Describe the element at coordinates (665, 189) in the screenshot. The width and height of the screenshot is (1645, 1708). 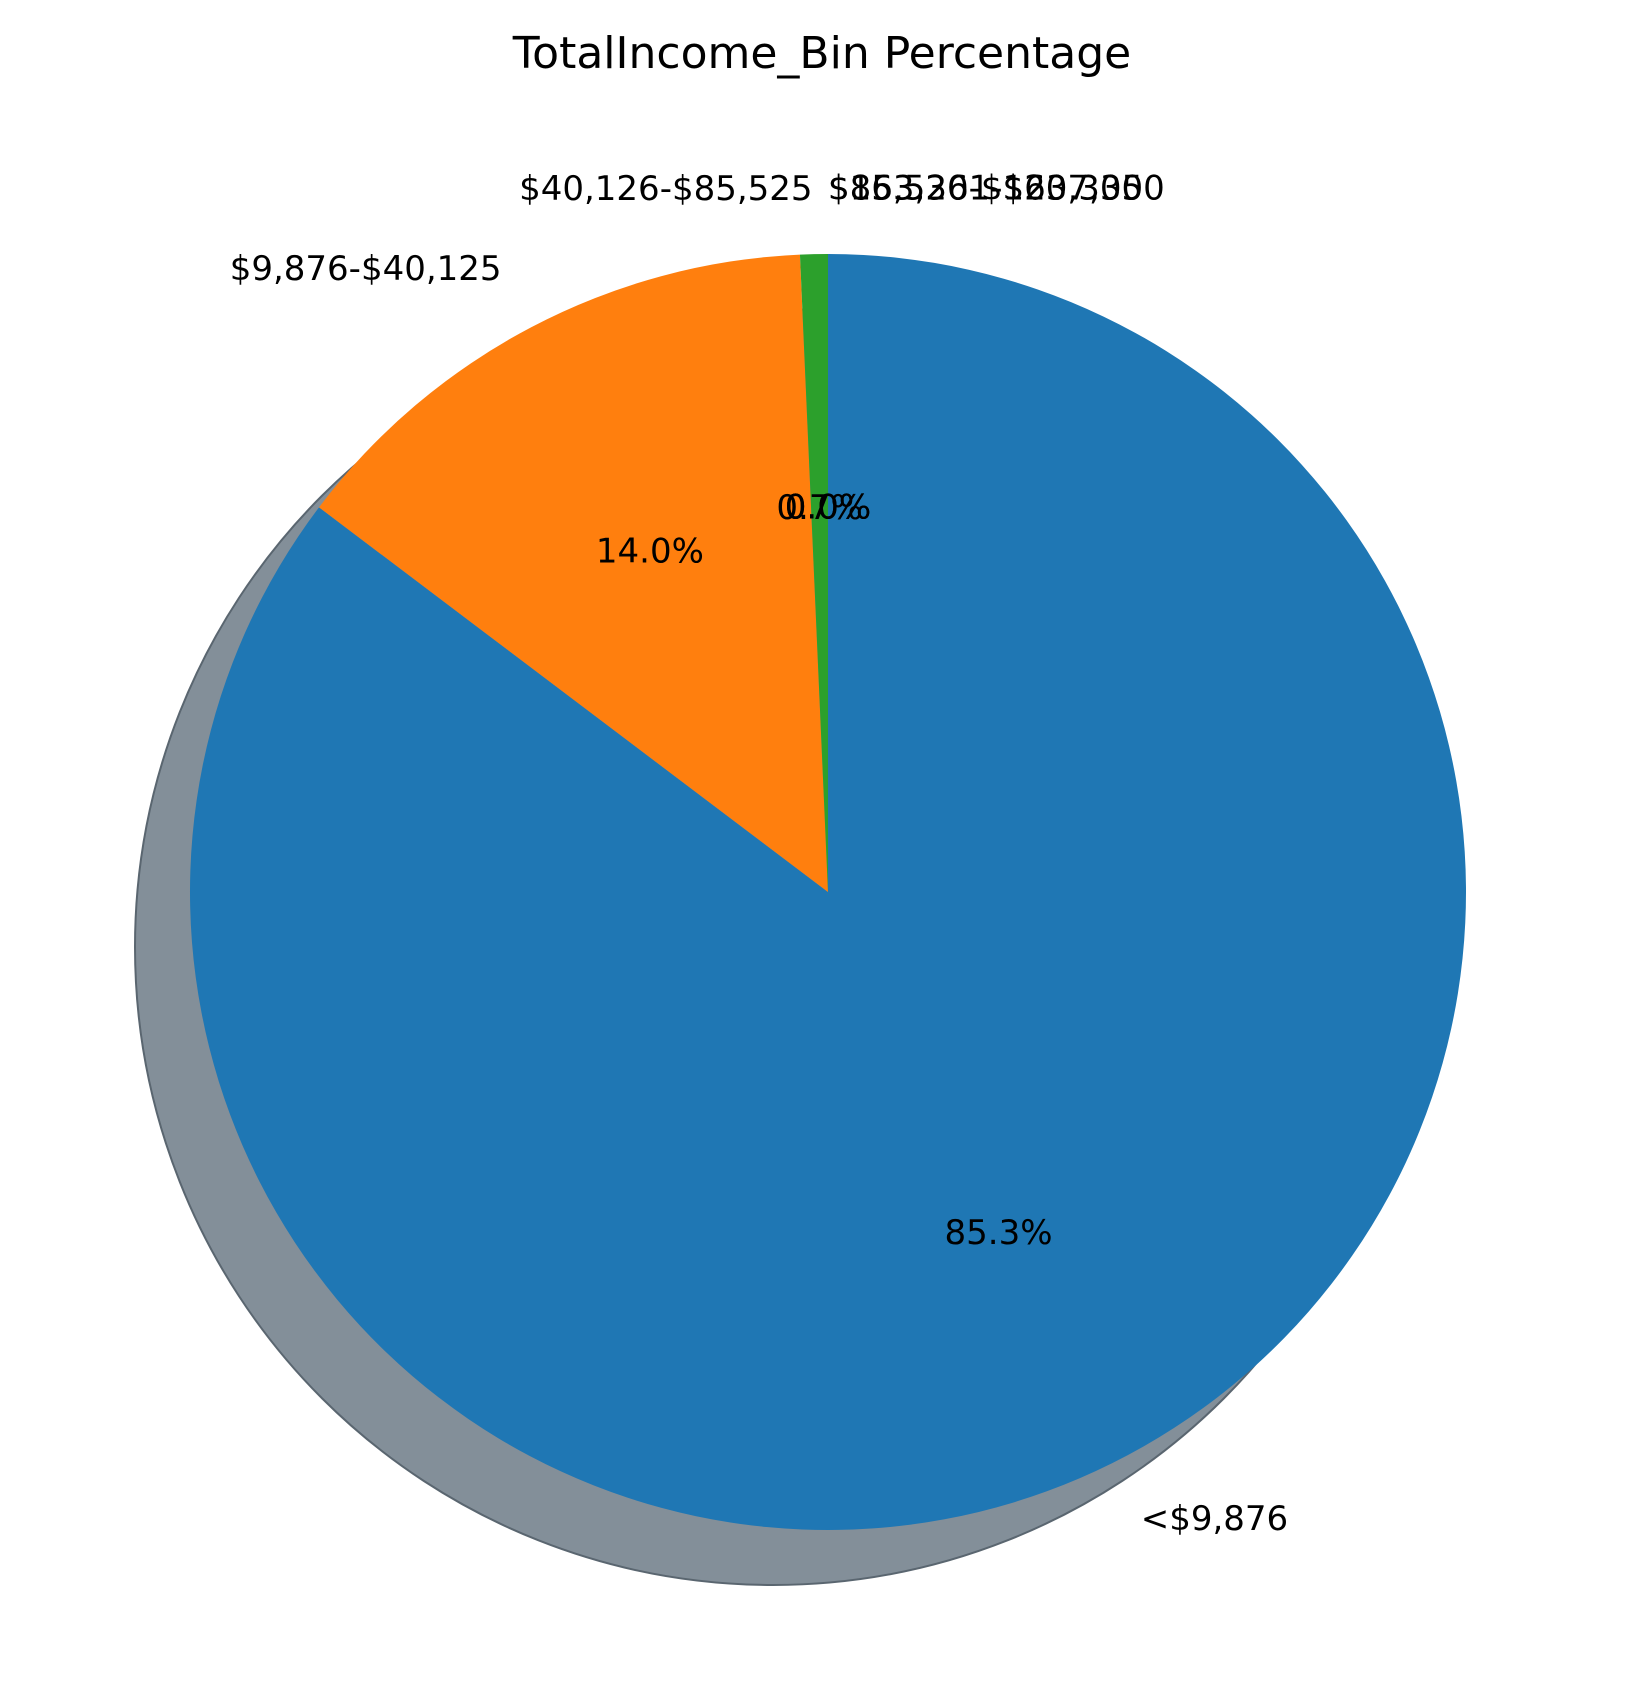
I see `slice-label-2: $40,126-$85,525` at that location.